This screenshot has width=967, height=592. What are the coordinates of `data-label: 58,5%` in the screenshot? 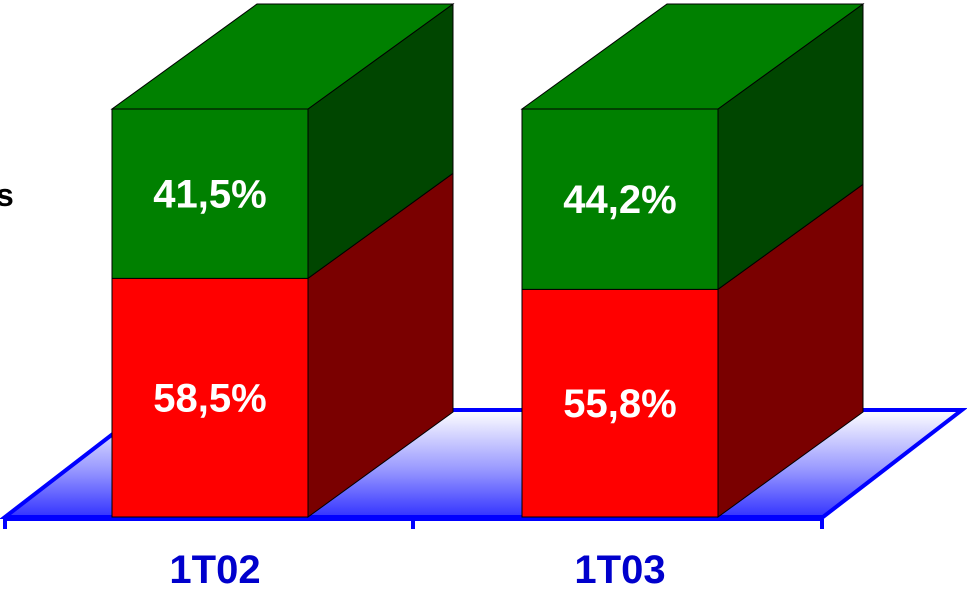 It's located at (209, 399).